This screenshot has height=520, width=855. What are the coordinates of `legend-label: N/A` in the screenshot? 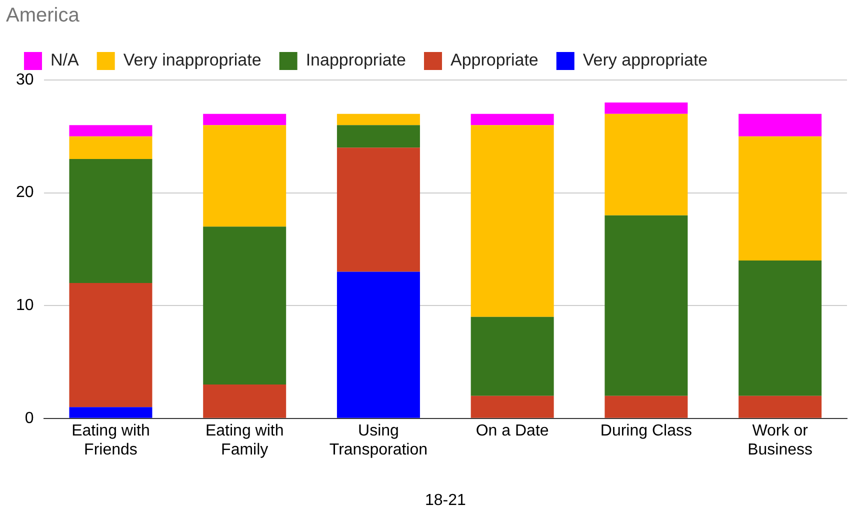 It's located at (65, 60).